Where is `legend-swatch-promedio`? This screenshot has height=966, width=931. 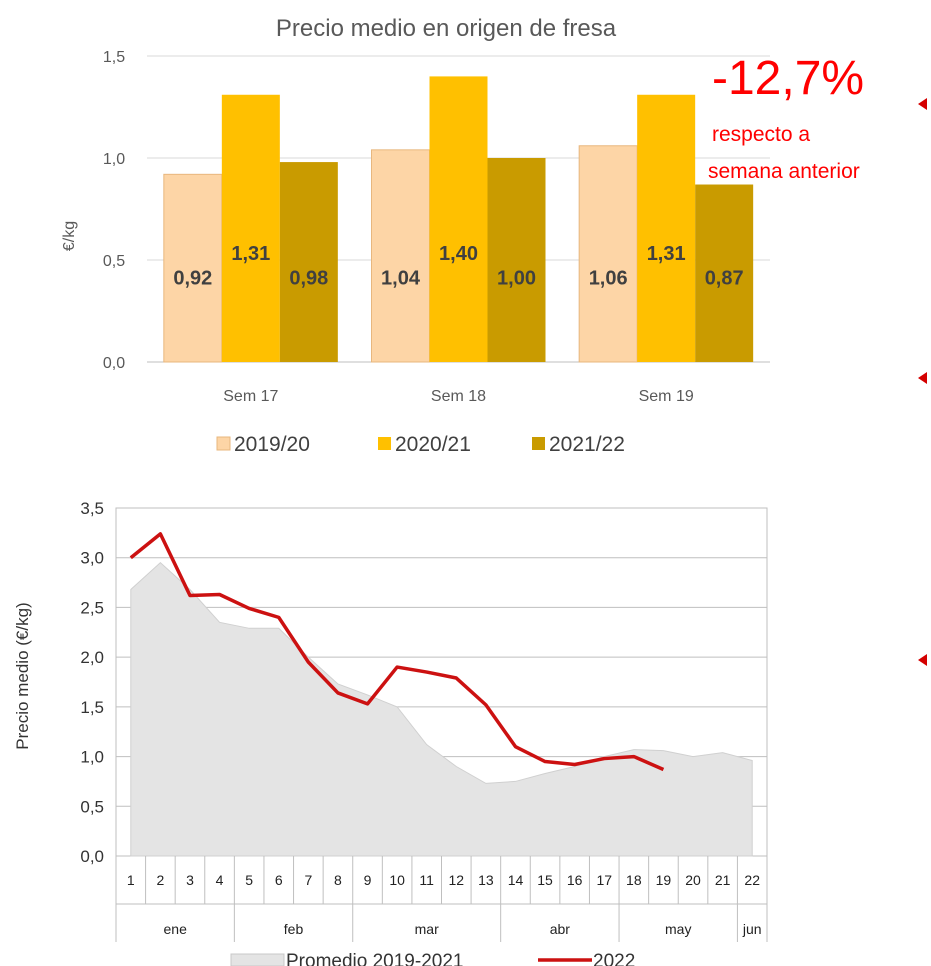
legend-swatch-promedio is located at coordinates (257, 959).